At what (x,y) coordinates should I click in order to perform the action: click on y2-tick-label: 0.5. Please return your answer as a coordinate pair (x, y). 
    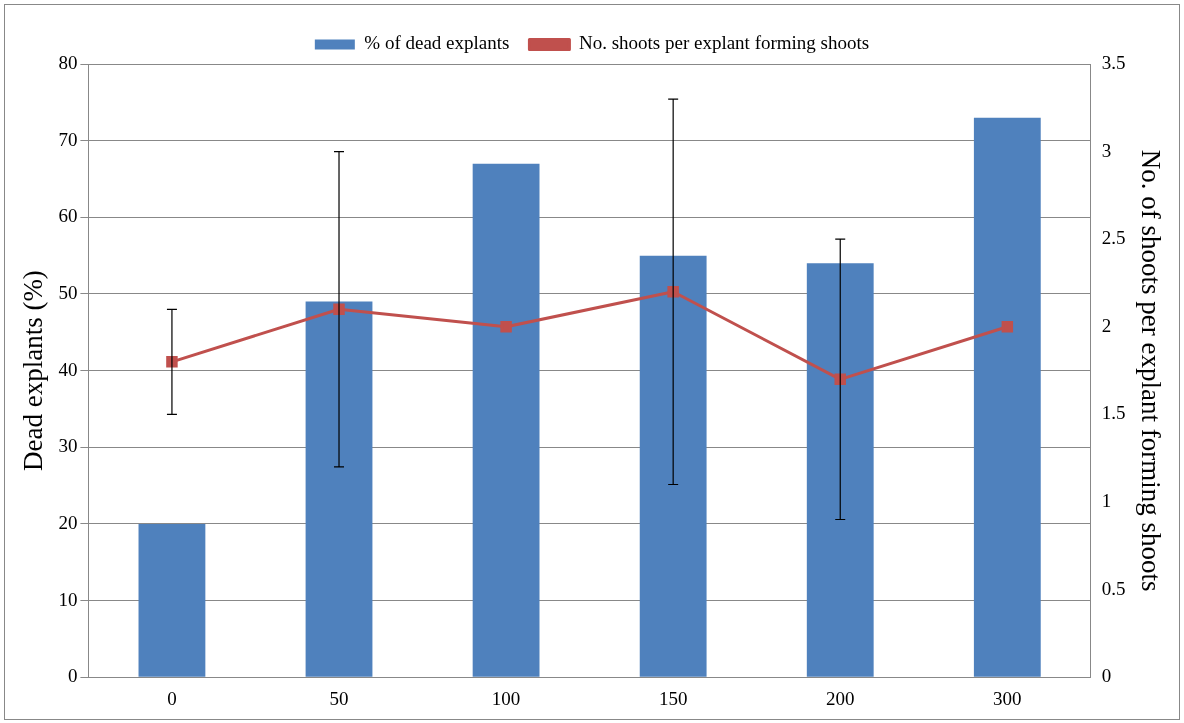
    Looking at the image, I should click on (1113, 588).